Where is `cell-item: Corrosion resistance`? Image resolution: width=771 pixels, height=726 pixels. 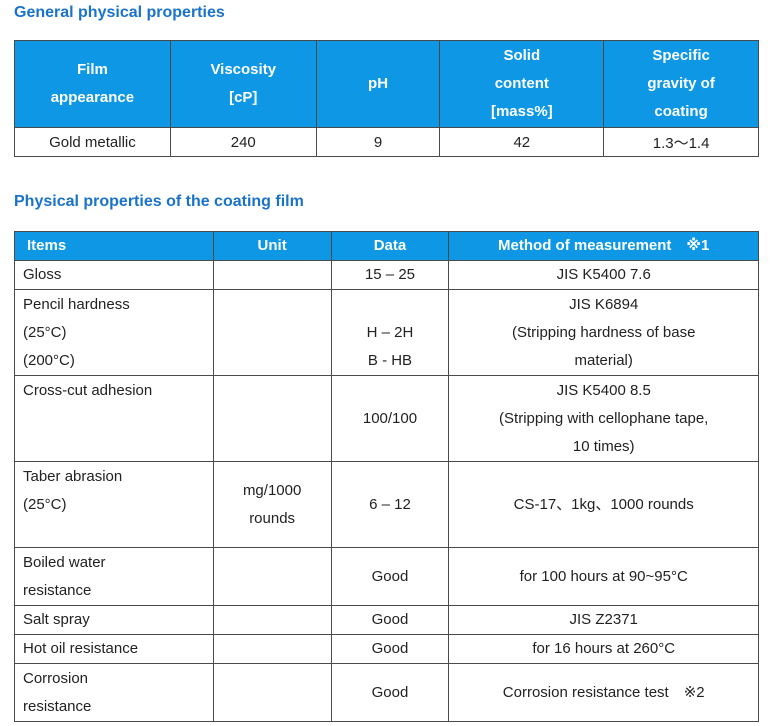
cell-item: Corrosion resistance is located at coordinates (114, 692).